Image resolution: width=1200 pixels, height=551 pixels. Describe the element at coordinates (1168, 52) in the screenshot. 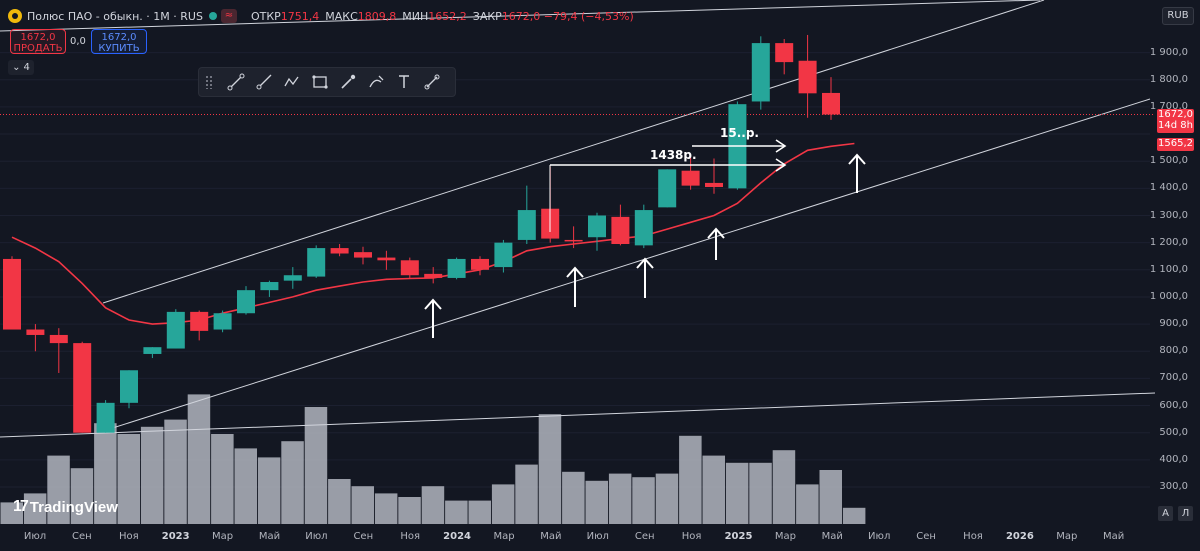

I see `price-tick-label: 1 900,0` at that location.